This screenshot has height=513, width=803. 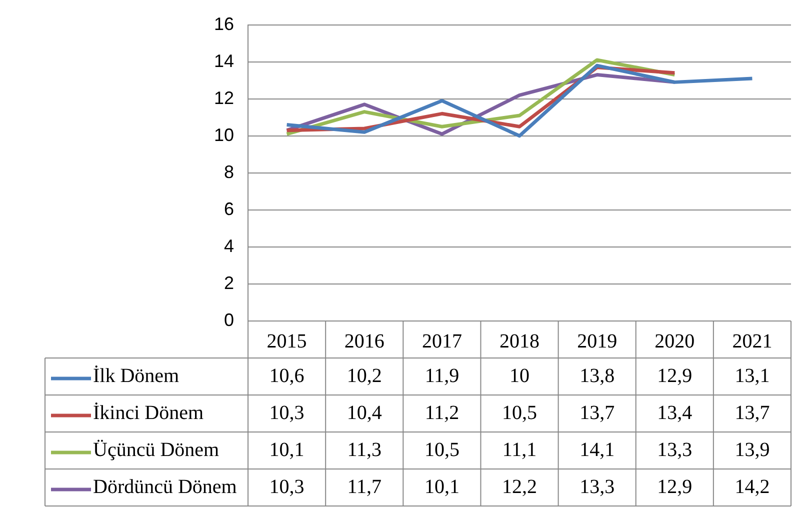 I want to click on x-tick-label: 2017, so click(x=442, y=341).